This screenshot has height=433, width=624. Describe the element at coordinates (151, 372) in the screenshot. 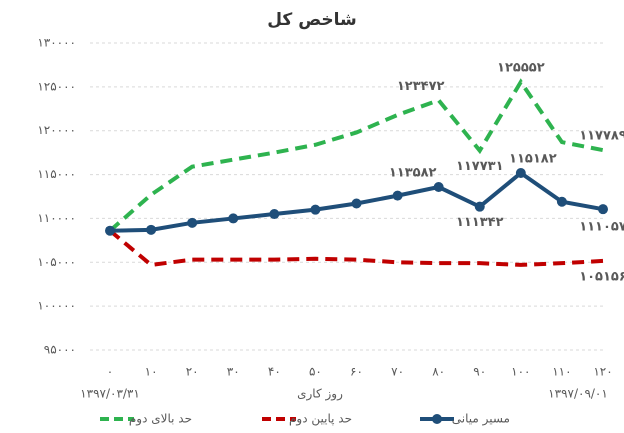

I see `x-tick-label: ۱۰` at that location.